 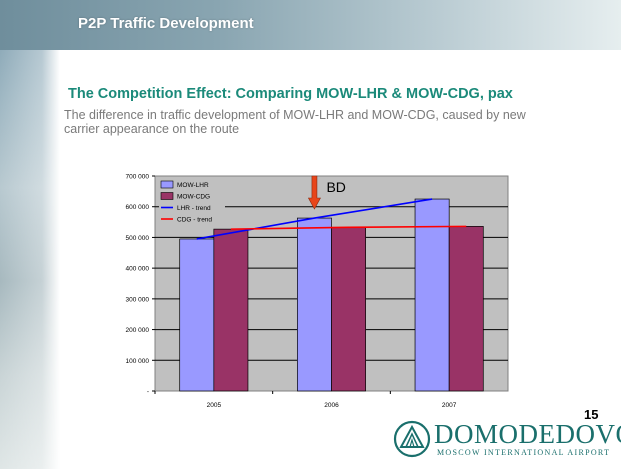 I want to click on bar-mow-lhr-2005, so click(x=197, y=315).